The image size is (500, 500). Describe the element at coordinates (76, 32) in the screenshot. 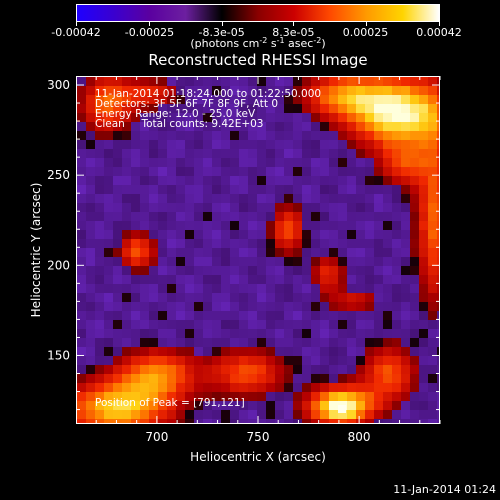

I see `colorbar-tick-label: -0.00042` at that location.